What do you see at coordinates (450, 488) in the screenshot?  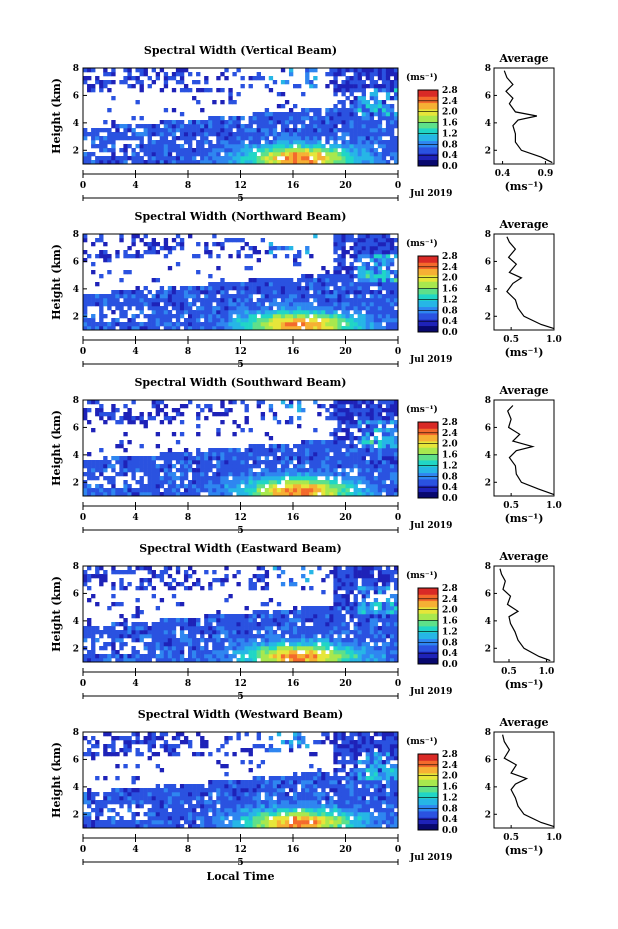 I see `colorbar-tick-label: 0.4` at bounding box center [450, 488].